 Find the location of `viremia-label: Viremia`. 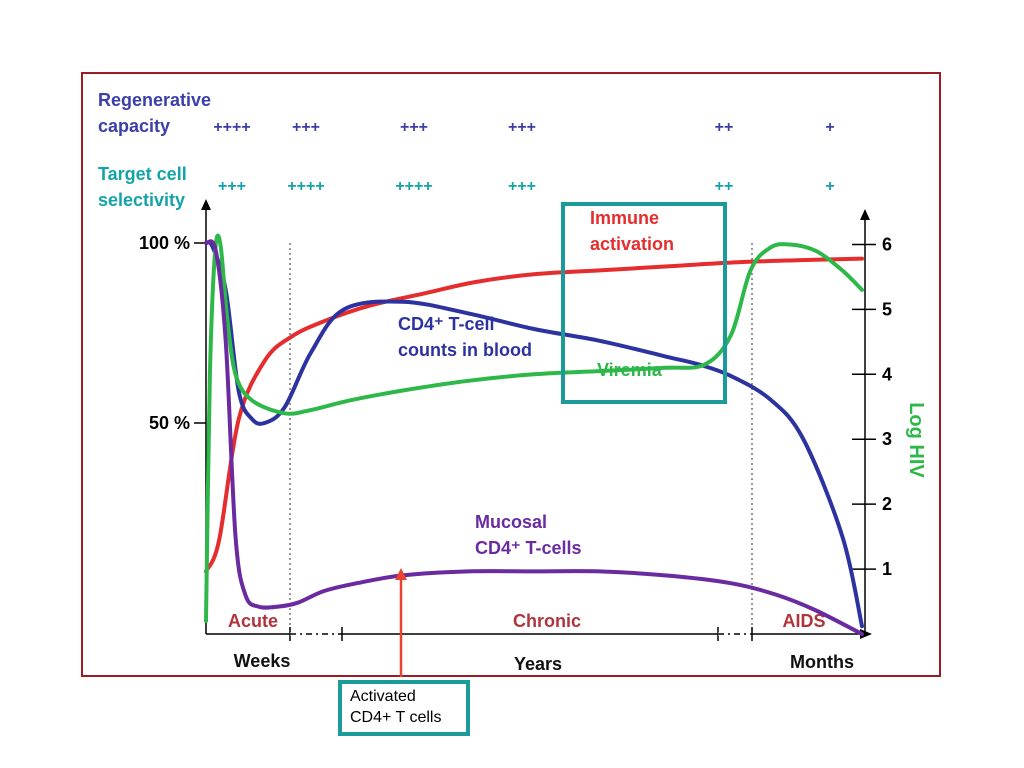

viremia-label: Viremia is located at coordinates (630, 370).